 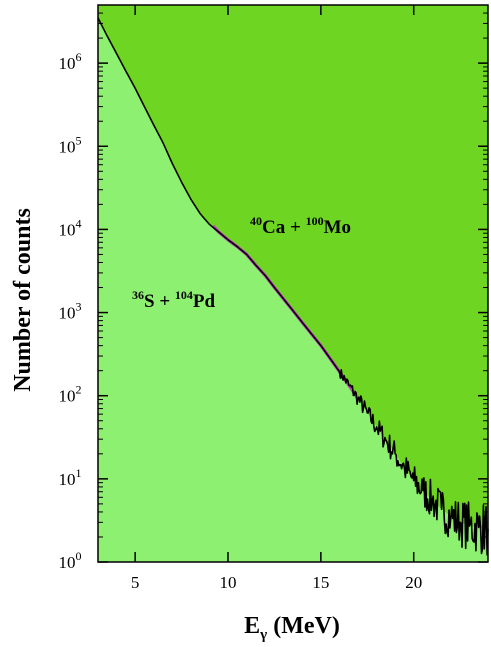 I want to click on annotation-s-pd: 36S + 104Pd, so click(x=174, y=300).